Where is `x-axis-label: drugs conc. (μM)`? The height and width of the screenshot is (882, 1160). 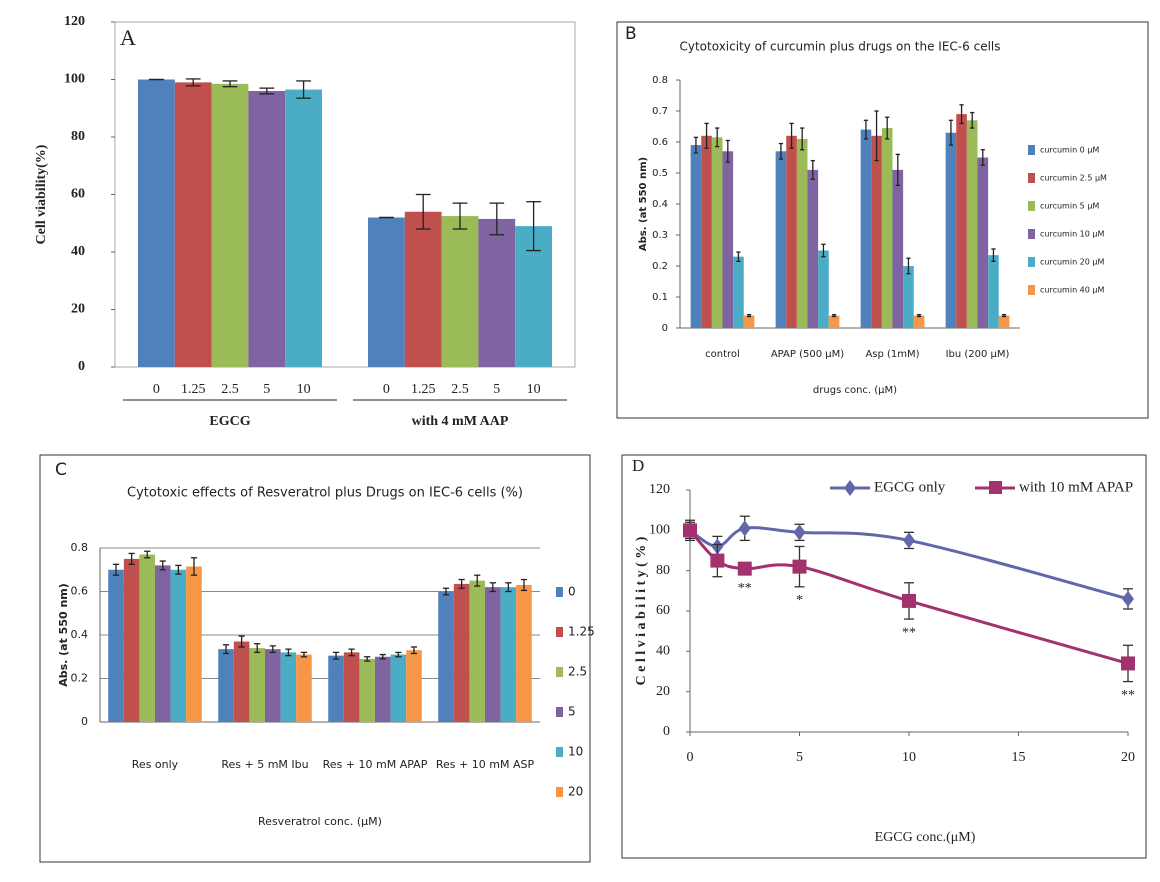
x-axis-label: drugs conc. (μM) is located at coordinates (855, 390).